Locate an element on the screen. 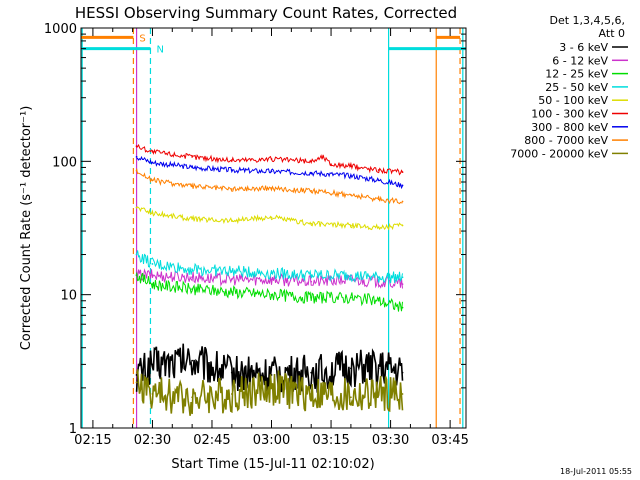  y-tick-label-3: 1000 is located at coordinates (60, 29).